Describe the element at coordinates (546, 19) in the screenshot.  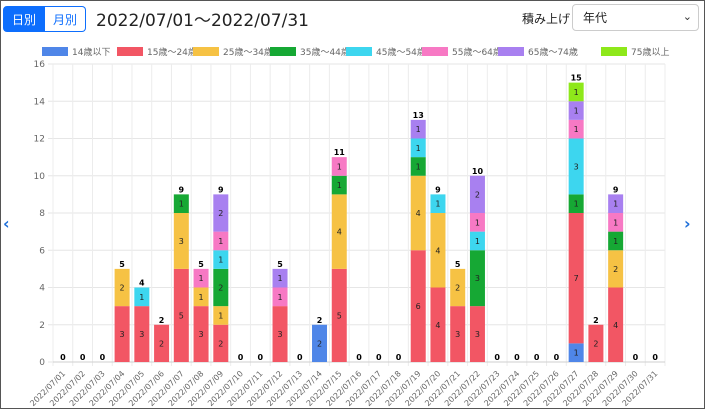
I see `stack-label: 積み上げ` at that location.